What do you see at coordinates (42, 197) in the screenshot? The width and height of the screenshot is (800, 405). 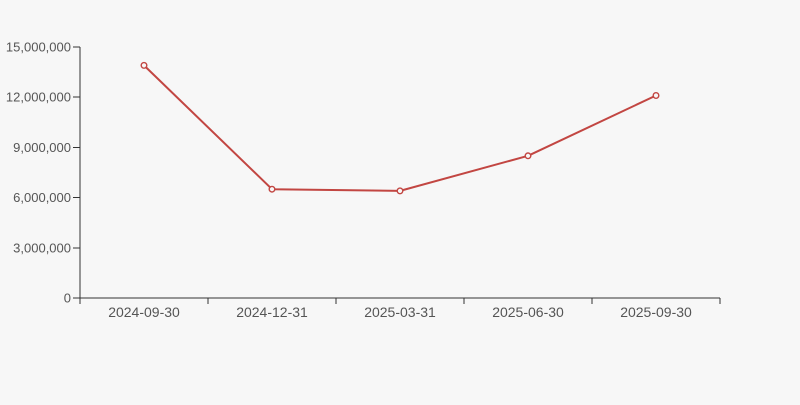 I see `y-axis-tick-label: 6,000,000` at bounding box center [42, 197].